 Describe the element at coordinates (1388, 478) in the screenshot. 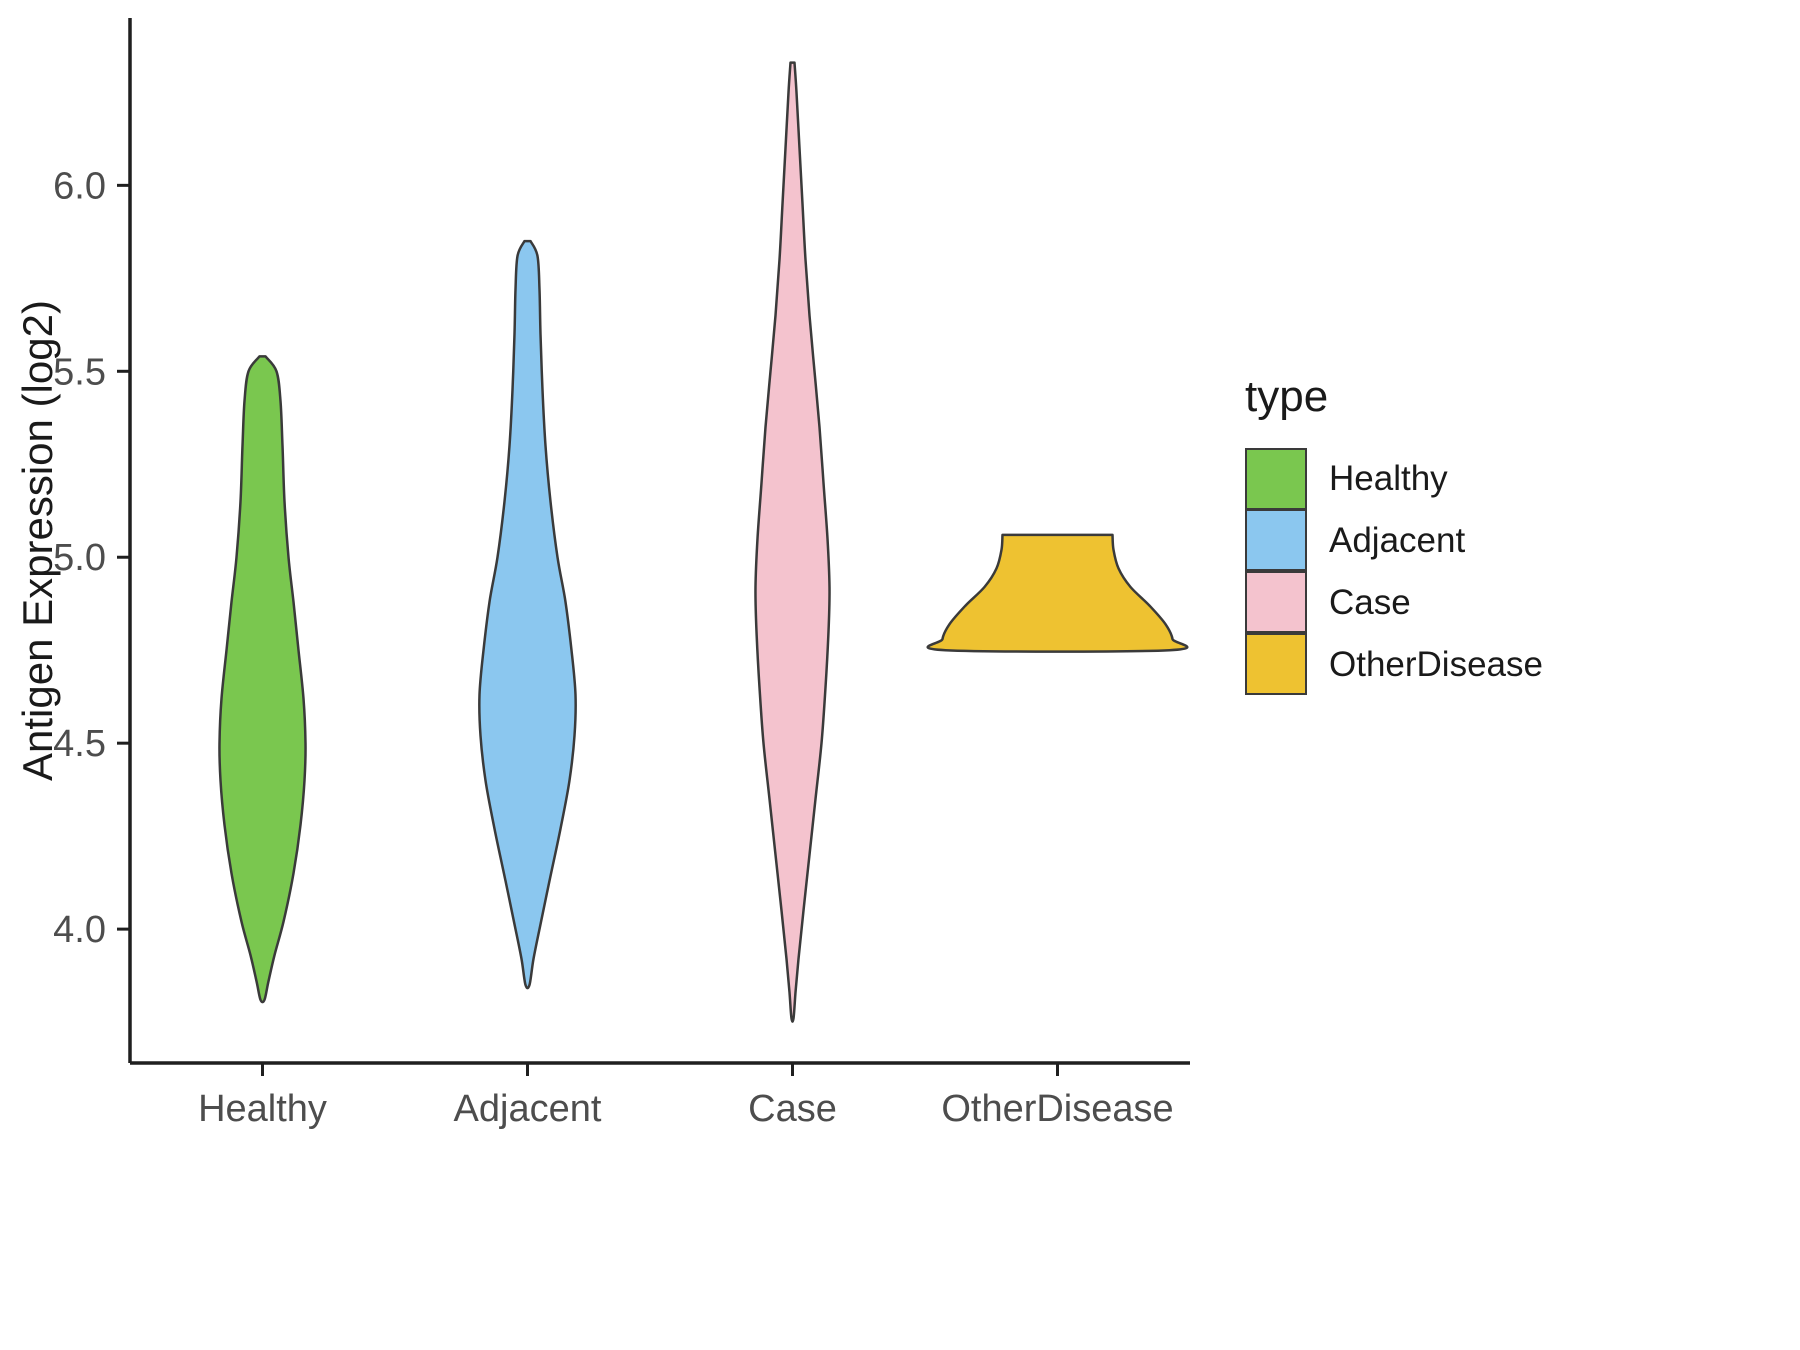

I see `legend-label-healthy: Healthy` at that location.